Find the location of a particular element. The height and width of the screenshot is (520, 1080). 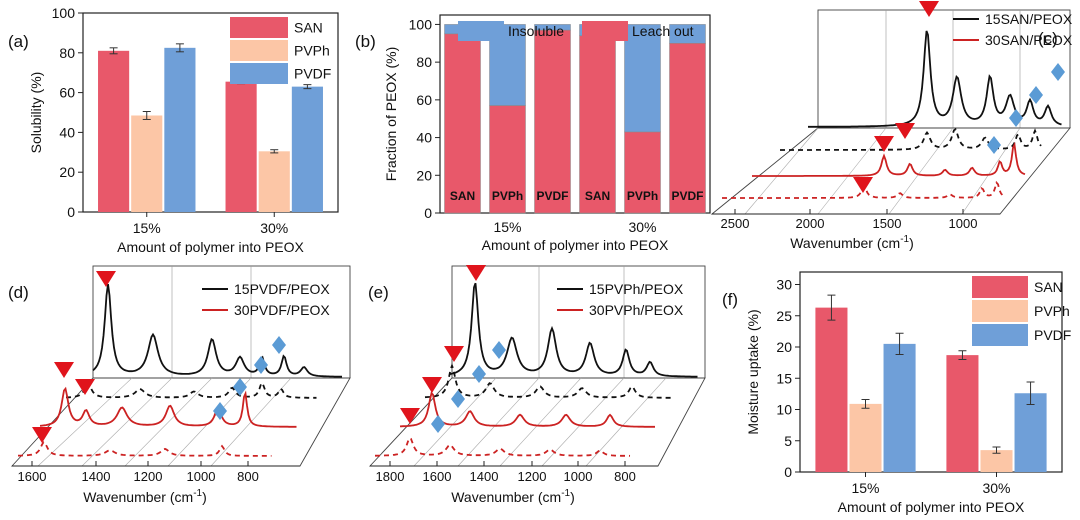

x-axis-title: Wavenumber (cm-1) is located at coordinates (852, 242).